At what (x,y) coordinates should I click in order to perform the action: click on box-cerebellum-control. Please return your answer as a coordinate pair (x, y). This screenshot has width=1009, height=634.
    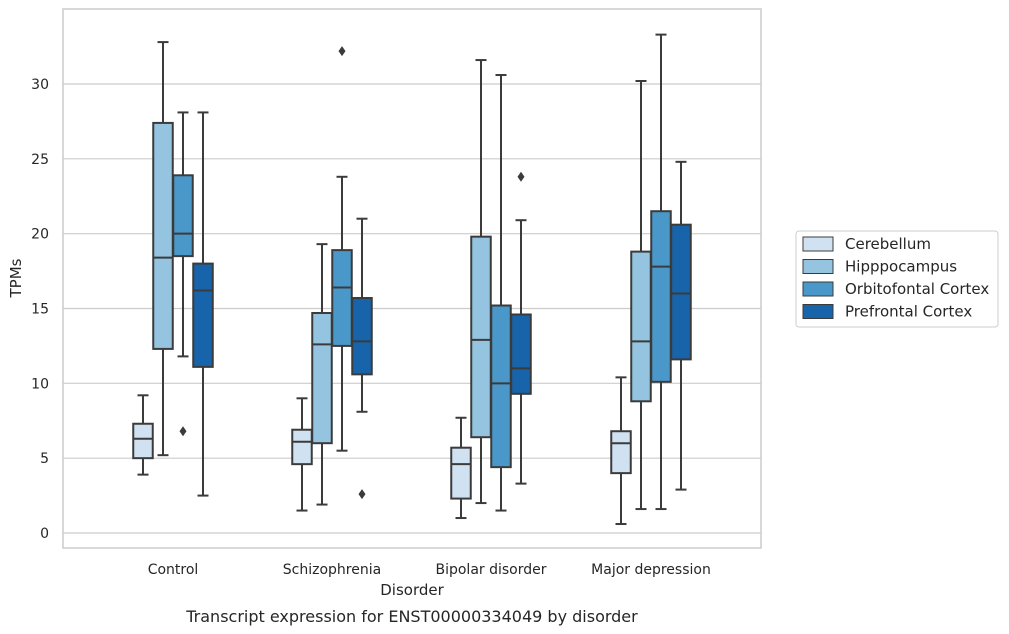
    Looking at the image, I should click on (143, 435).